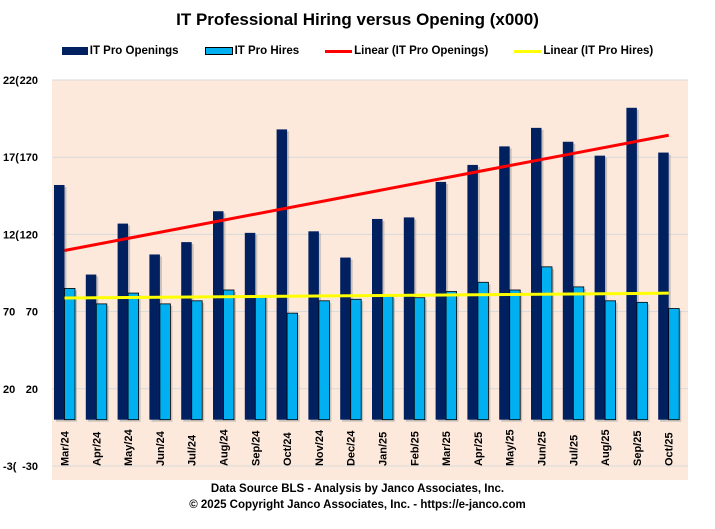 The height and width of the screenshot is (529, 715). What do you see at coordinates (225, 447) in the screenshot?
I see `x-tick-label: Aug/24` at bounding box center [225, 447].